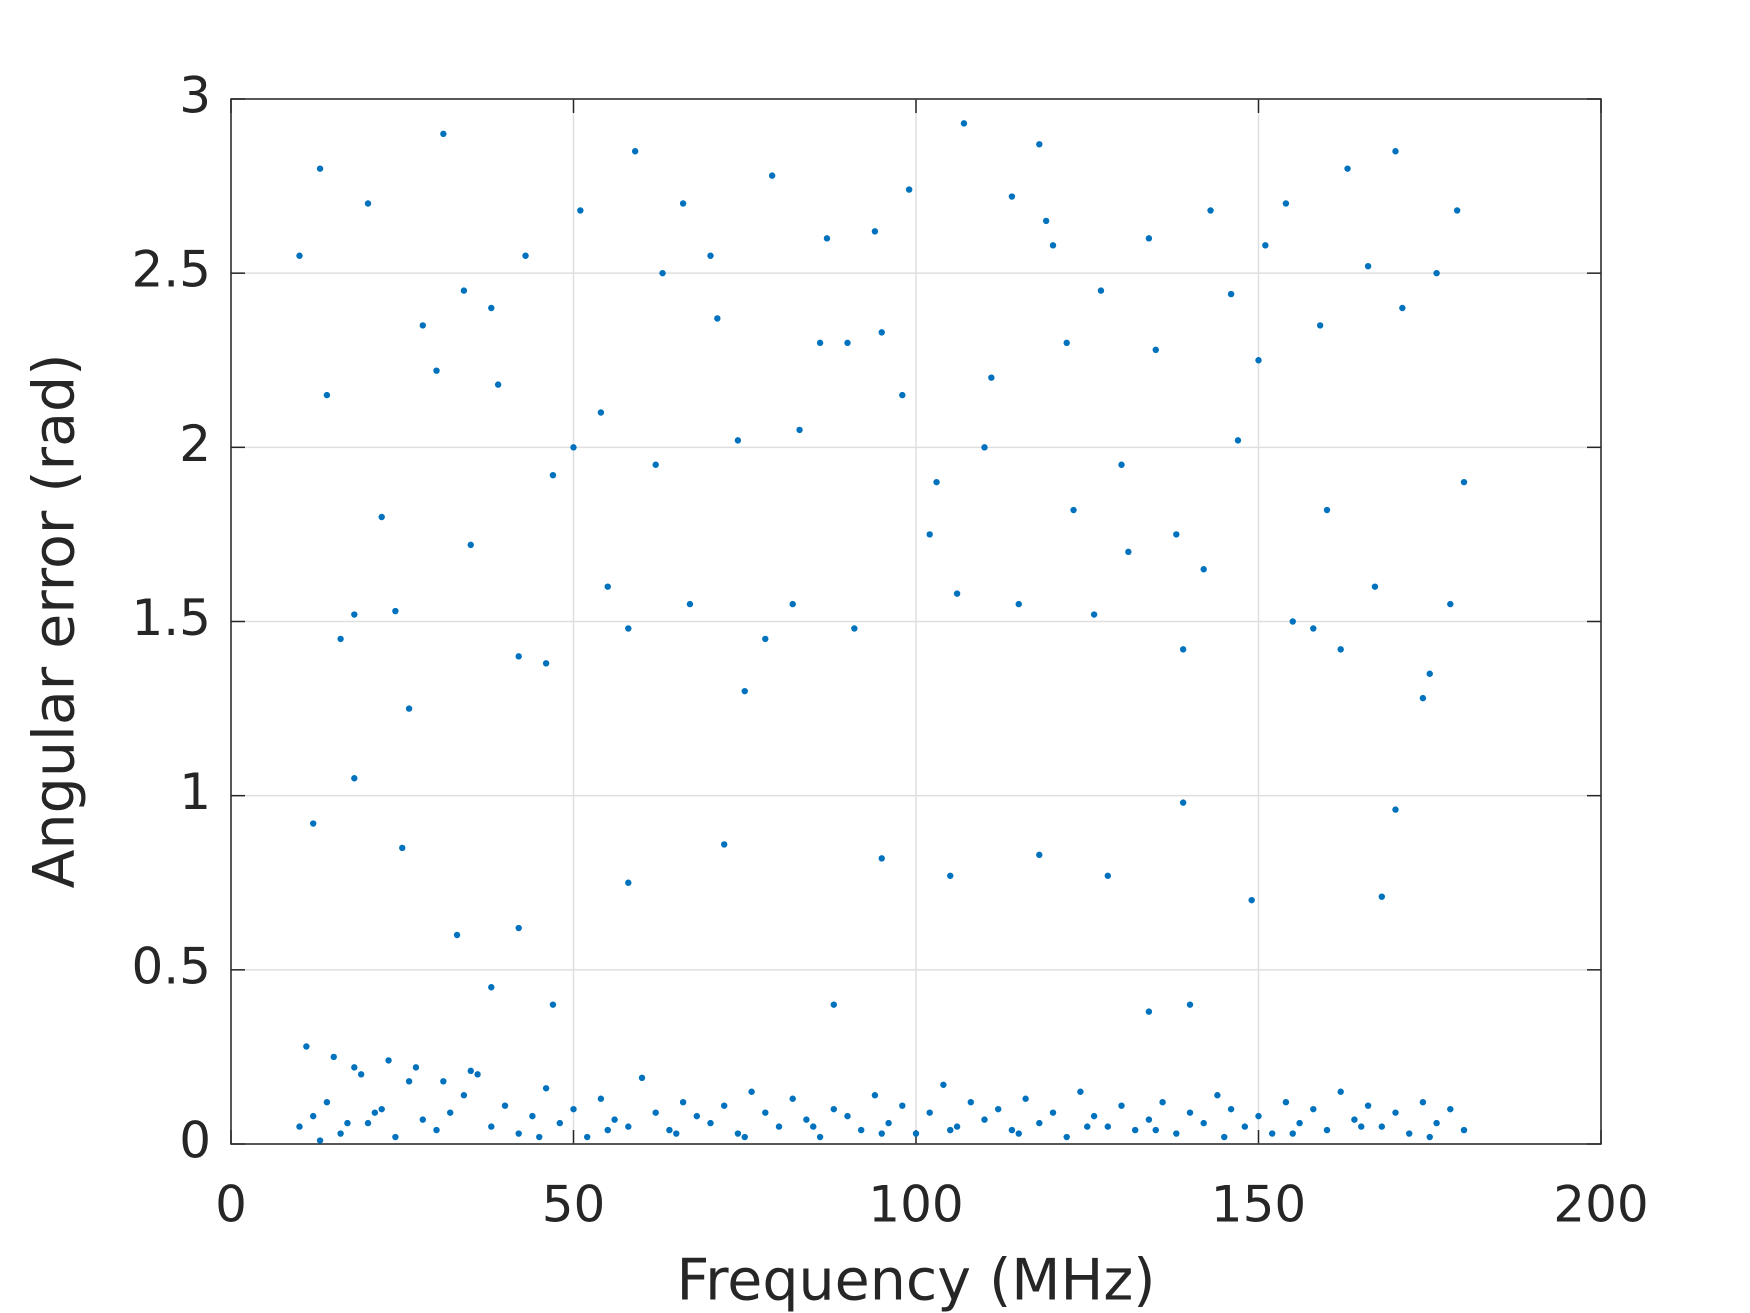 Image resolution: width=1750 pixels, height=1313 pixels. Describe the element at coordinates (195, 1141) in the screenshot. I see `y-tick-label: 0` at that location.